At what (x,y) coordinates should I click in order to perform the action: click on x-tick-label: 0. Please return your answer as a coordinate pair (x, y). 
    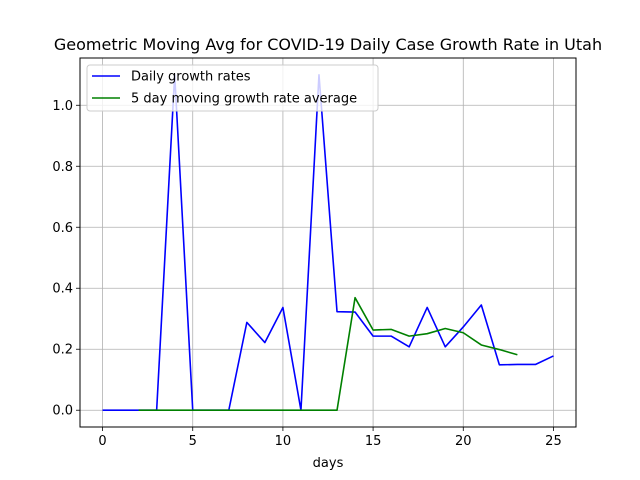
    Looking at the image, I should click on (102, 441).